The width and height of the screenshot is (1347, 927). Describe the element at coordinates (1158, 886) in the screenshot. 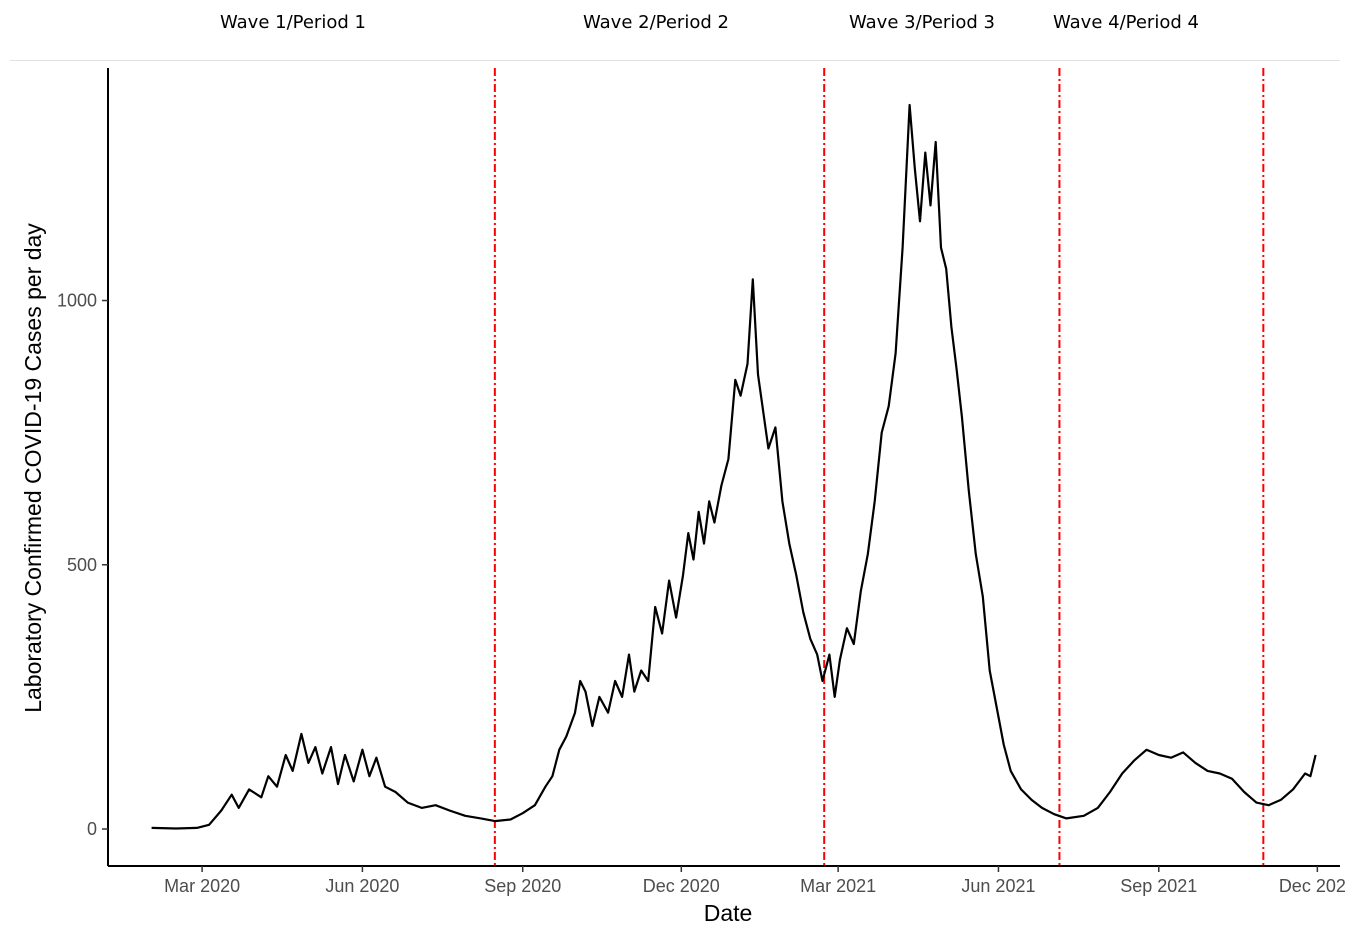

I see `x-tick-label: Sep 2021` at that location.